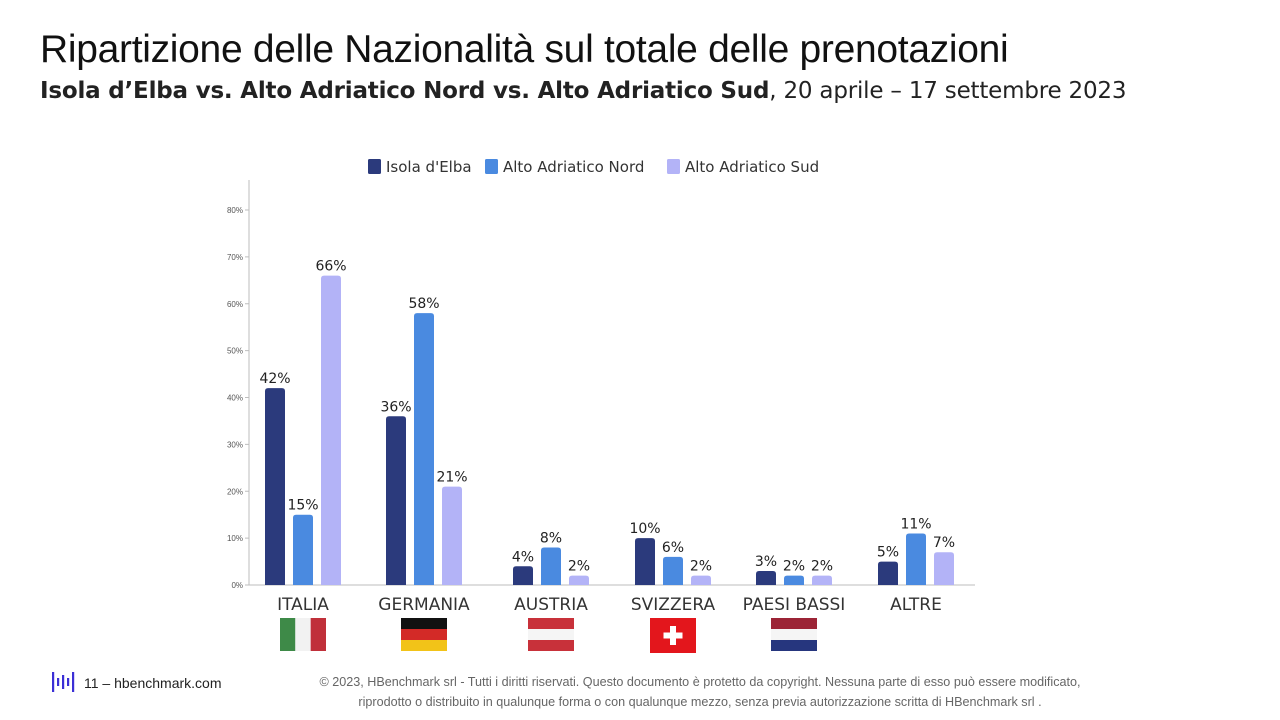  Describe the element at coordinates (673, 635) in the screenshot. I see `switzerland-flag` at that location.